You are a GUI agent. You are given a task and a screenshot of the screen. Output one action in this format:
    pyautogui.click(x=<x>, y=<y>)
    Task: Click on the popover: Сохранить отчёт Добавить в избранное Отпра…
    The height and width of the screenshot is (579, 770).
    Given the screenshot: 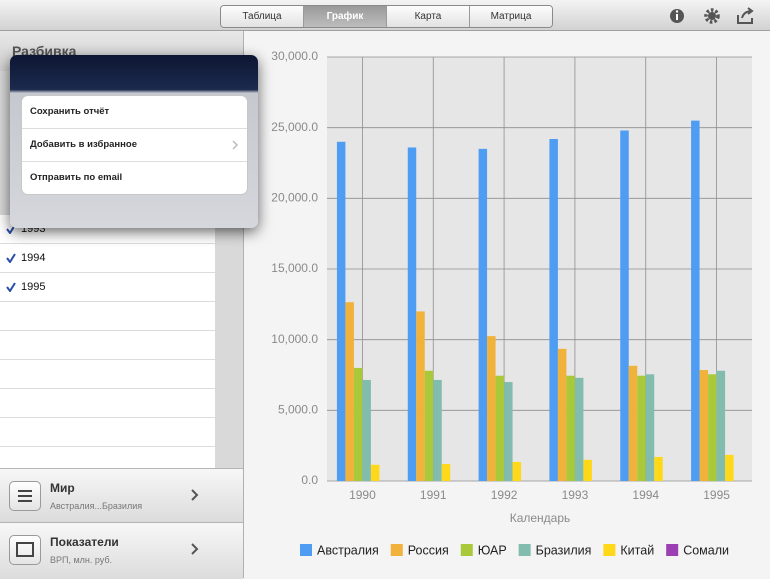 What is the action you would take?
    pyautogui.click(x=134, y=141)
    